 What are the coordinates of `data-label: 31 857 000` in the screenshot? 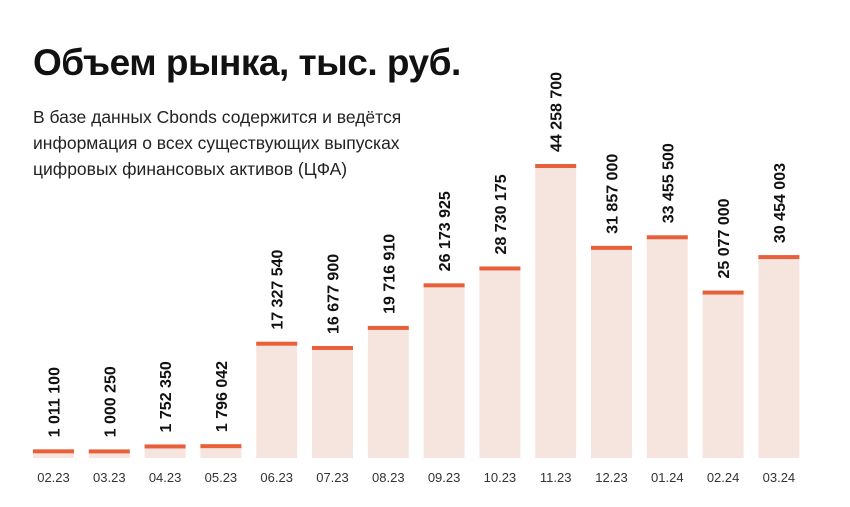 It's located at (613, 194).